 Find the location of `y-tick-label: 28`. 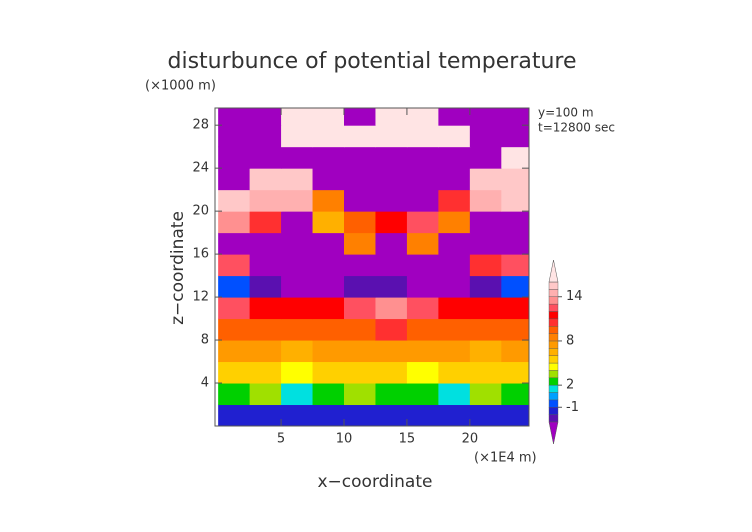

y-tick-label: 28 is located at coordinates (200, 125).